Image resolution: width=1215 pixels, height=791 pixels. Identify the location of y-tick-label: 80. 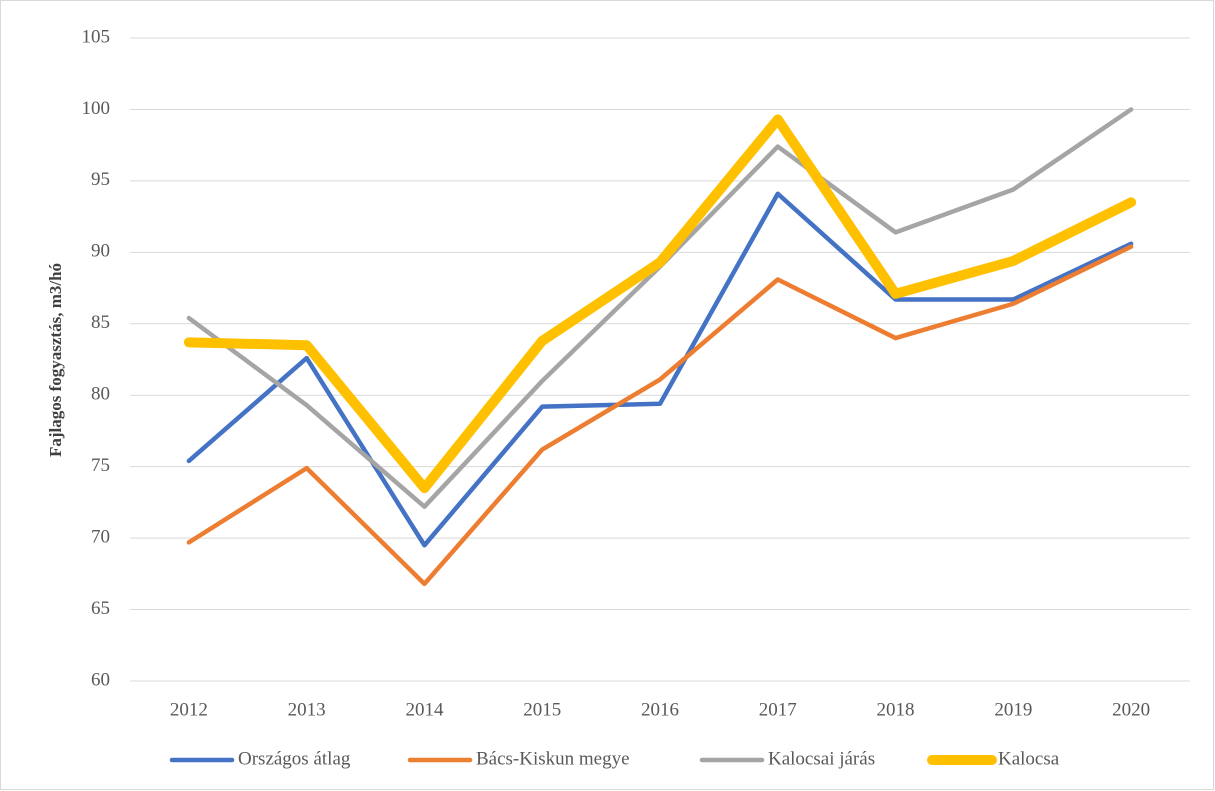
(100, 394).